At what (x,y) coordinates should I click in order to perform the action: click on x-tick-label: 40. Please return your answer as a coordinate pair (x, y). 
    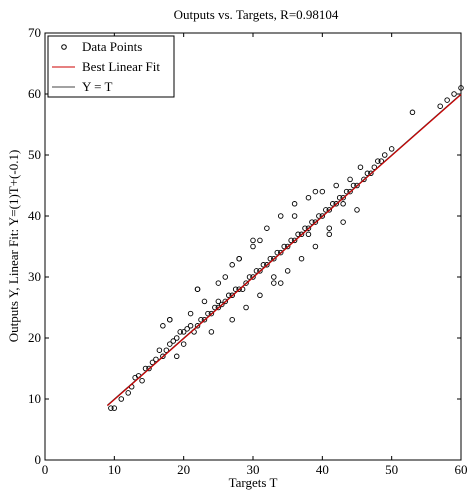
    Looking at the image, I should click on (322, 469).